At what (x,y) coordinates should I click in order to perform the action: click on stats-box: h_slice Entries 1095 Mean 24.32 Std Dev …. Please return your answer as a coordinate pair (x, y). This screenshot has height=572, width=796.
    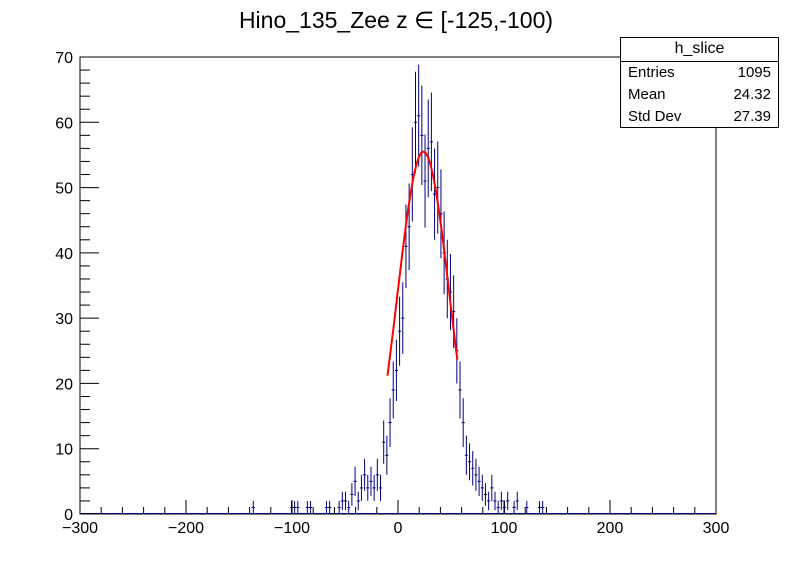
    Looking at the image, I should click on (699, 82).